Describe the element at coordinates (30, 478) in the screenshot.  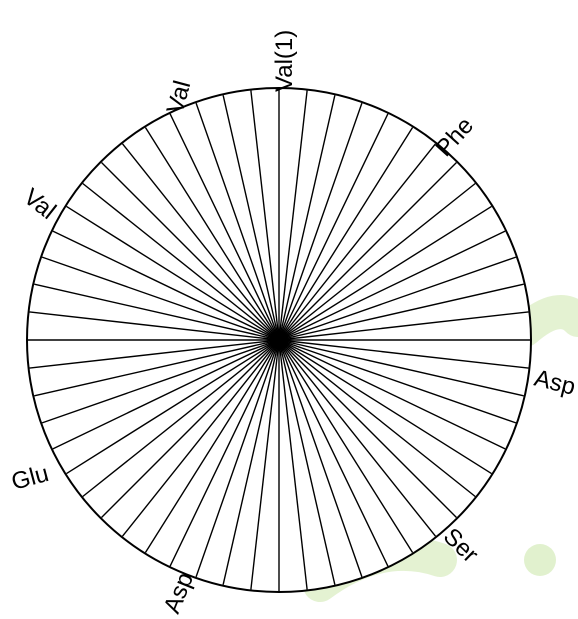
I see `label-glu: Glu` at that location.